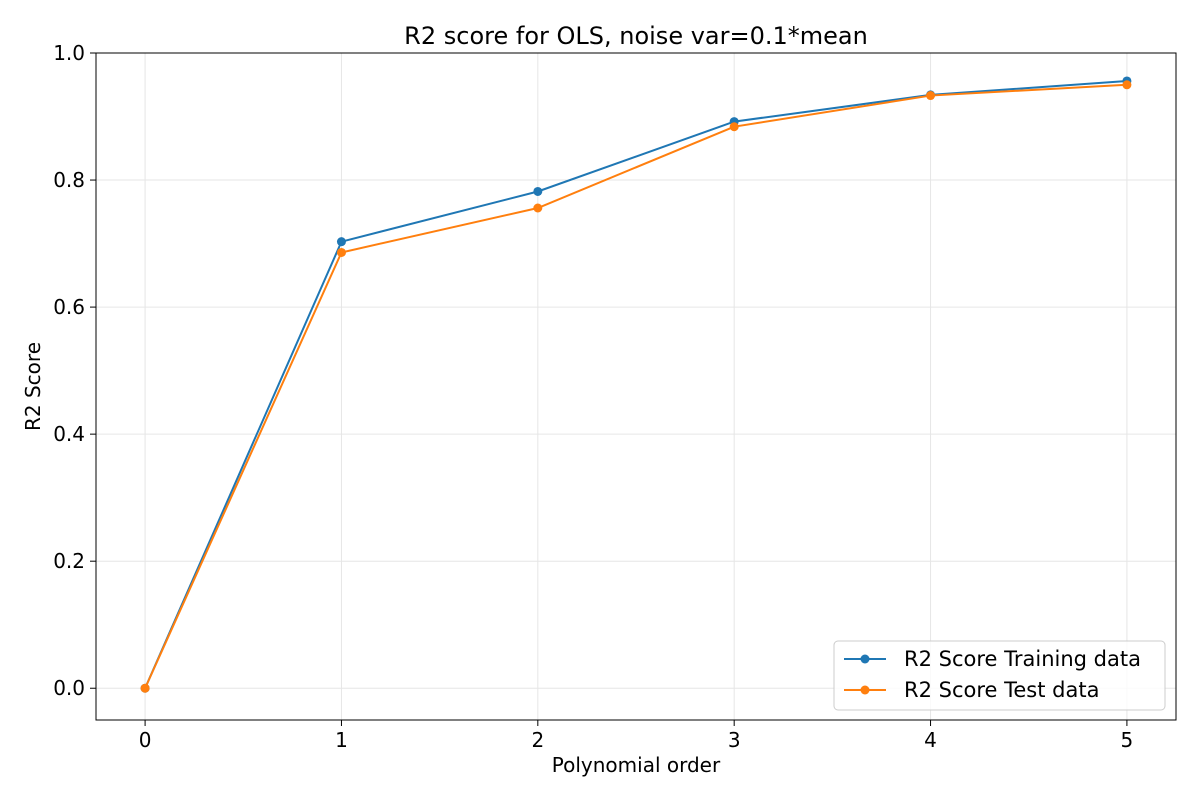 Image resolution: width=1200 pixels, height=804 pixels. Describe the element at coordinates (33, 386) in the screenshot. I see `y-axis-label: R2 Score` at that location.